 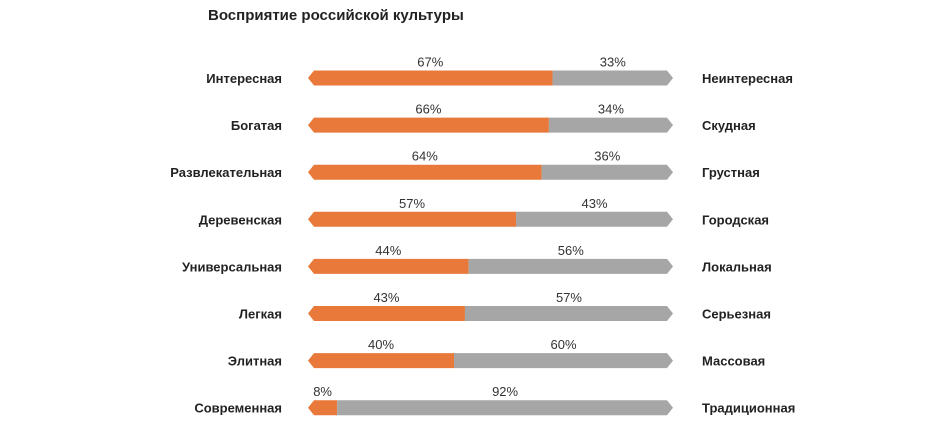 I want to click on data-label-left: 57%, so click(x=412, y=203).